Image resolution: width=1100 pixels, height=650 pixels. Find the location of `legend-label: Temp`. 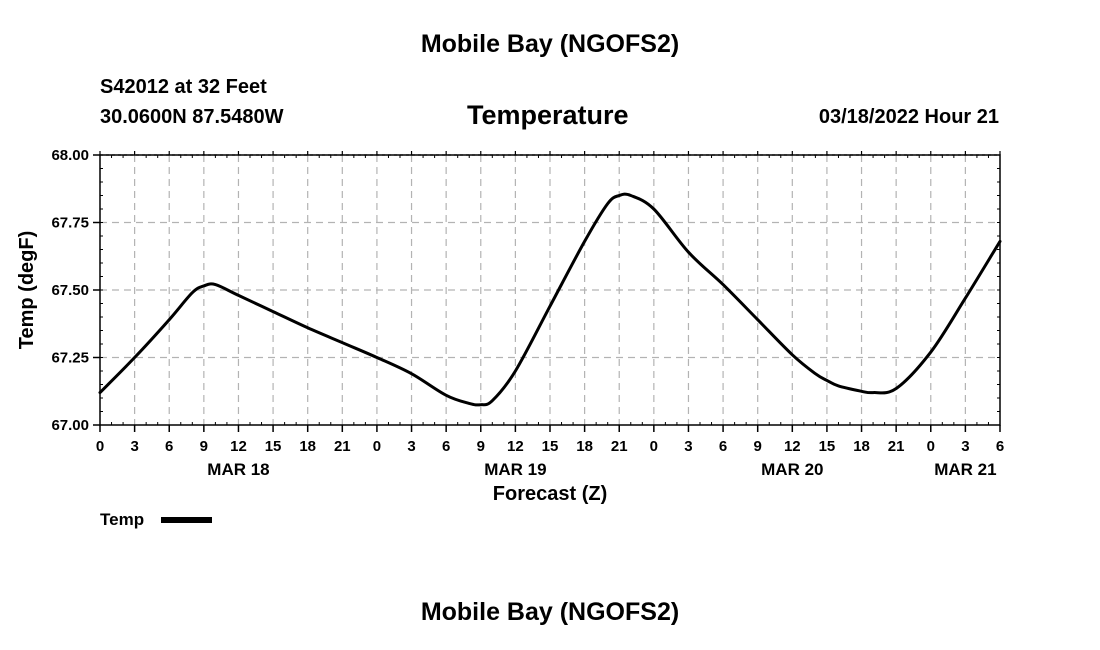

legend-label: Temp is located at coordinates (122, 519).